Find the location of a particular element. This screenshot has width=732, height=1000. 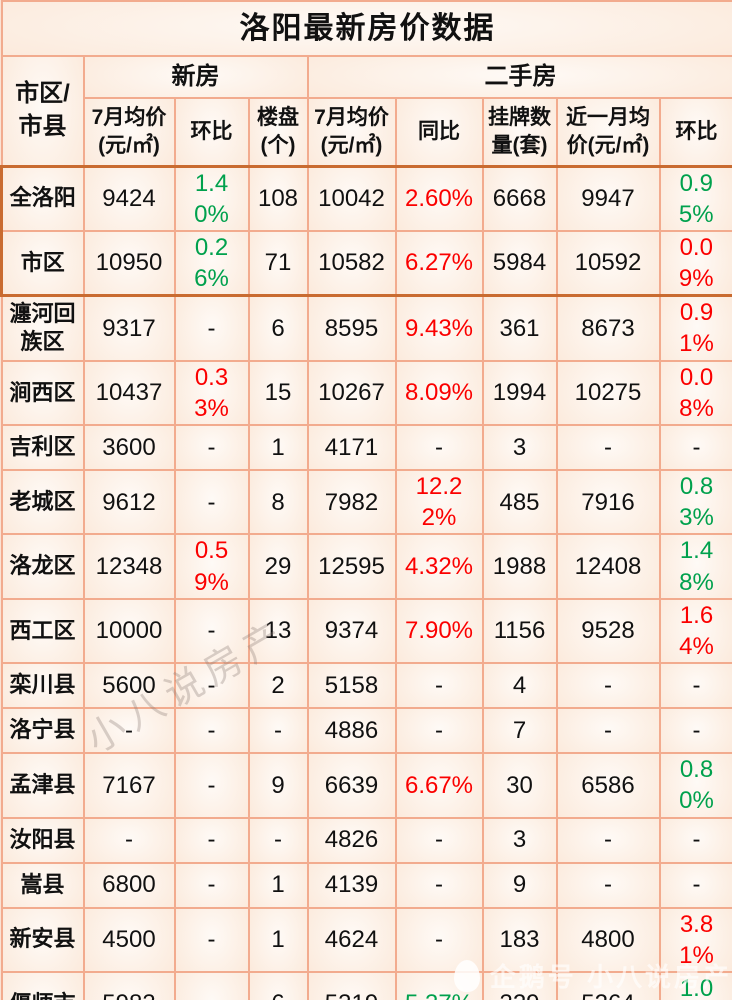

data-cell: 9528 is located at coordinates (608, 631).